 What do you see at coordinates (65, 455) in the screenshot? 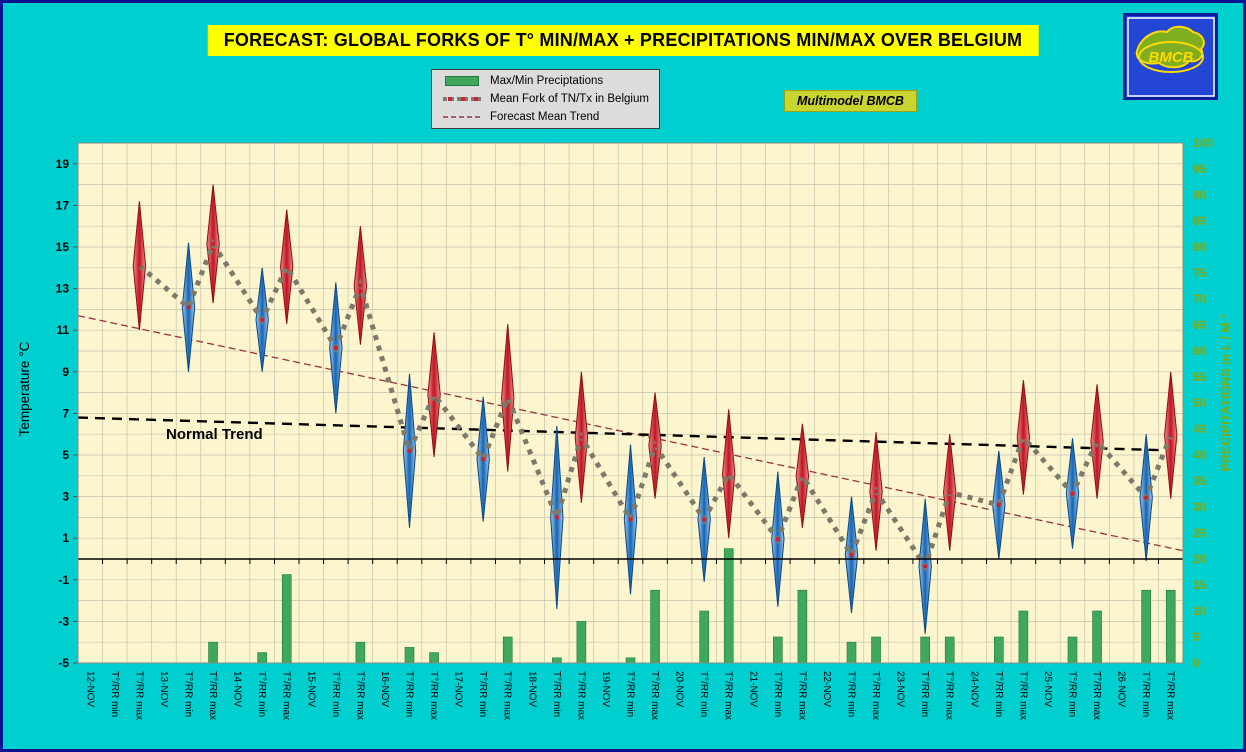
I see `temp-axis-tick-label: 5` at bounding box center [65, 455].